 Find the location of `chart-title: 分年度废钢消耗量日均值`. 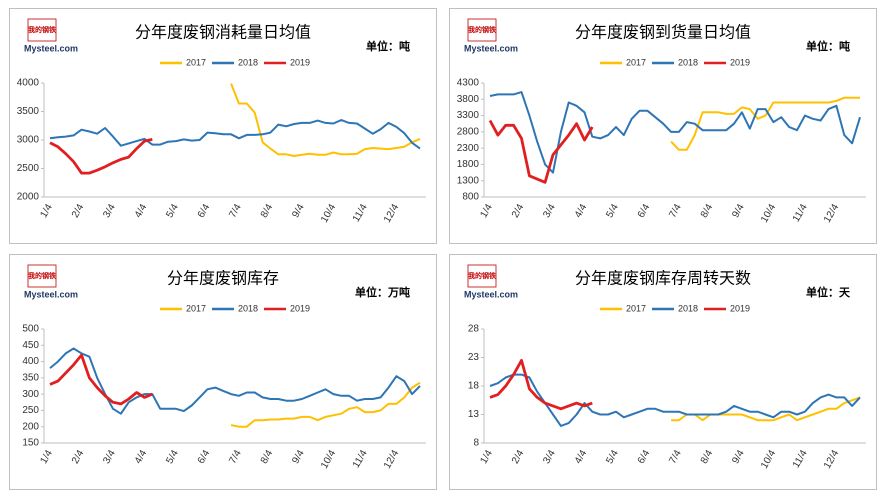

chart-title: 分年度废钢消耗量日均值 is located at coordinates (223, 32).